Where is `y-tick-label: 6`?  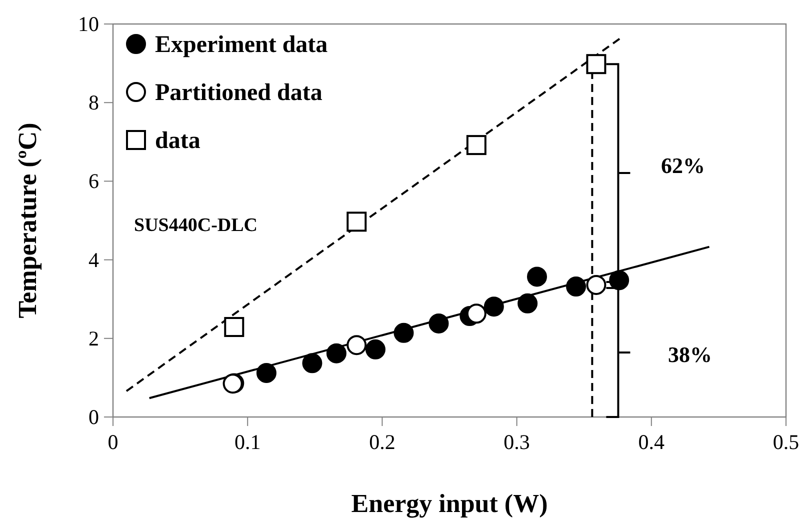 y-tick-label: 6 is located at coordinates (93, 181).